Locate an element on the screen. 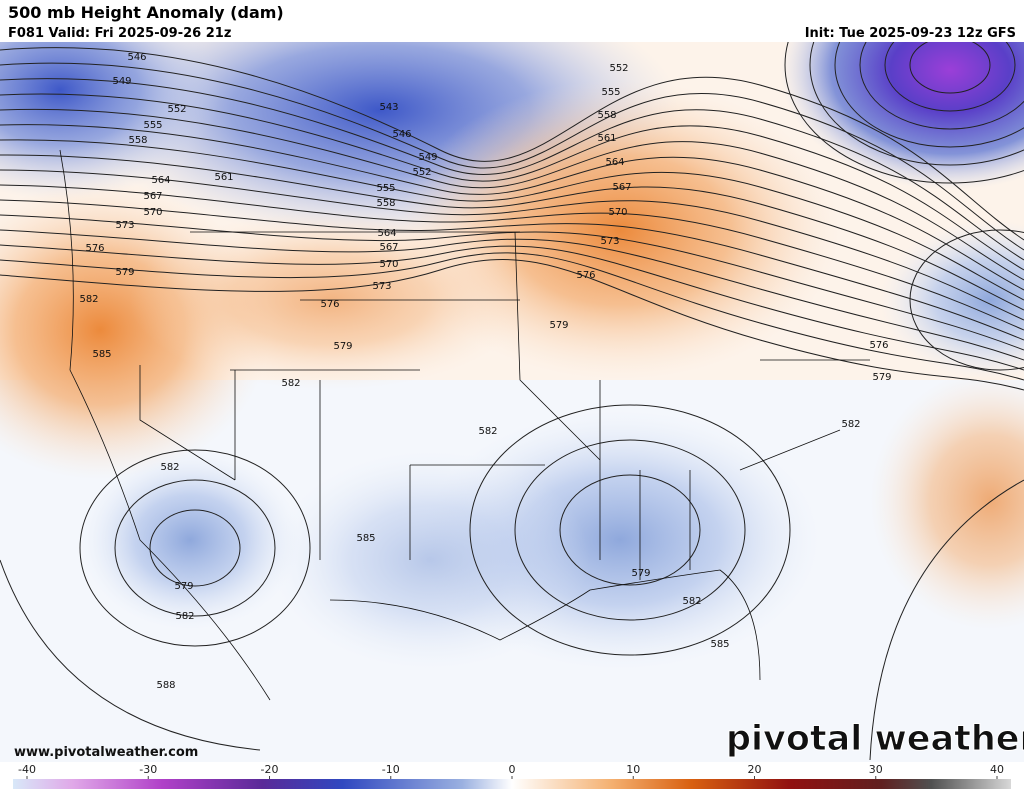 This screenshot has width=1024, height=795. colorbar-tick-label: 40 is located at coordinates (997, 769).